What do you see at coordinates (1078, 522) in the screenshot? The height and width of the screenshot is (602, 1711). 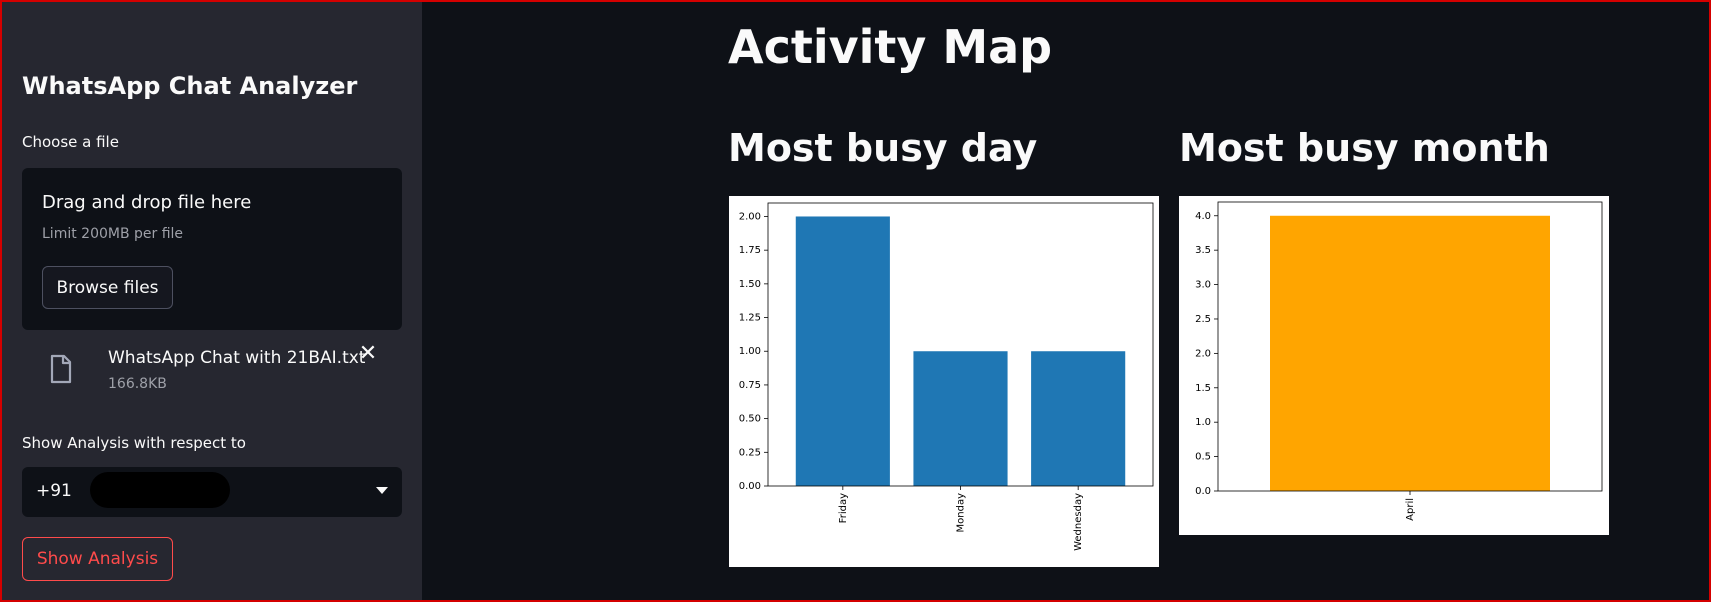 I see `x-tick-label: Wednesday` at bounding box center [1078, 522].